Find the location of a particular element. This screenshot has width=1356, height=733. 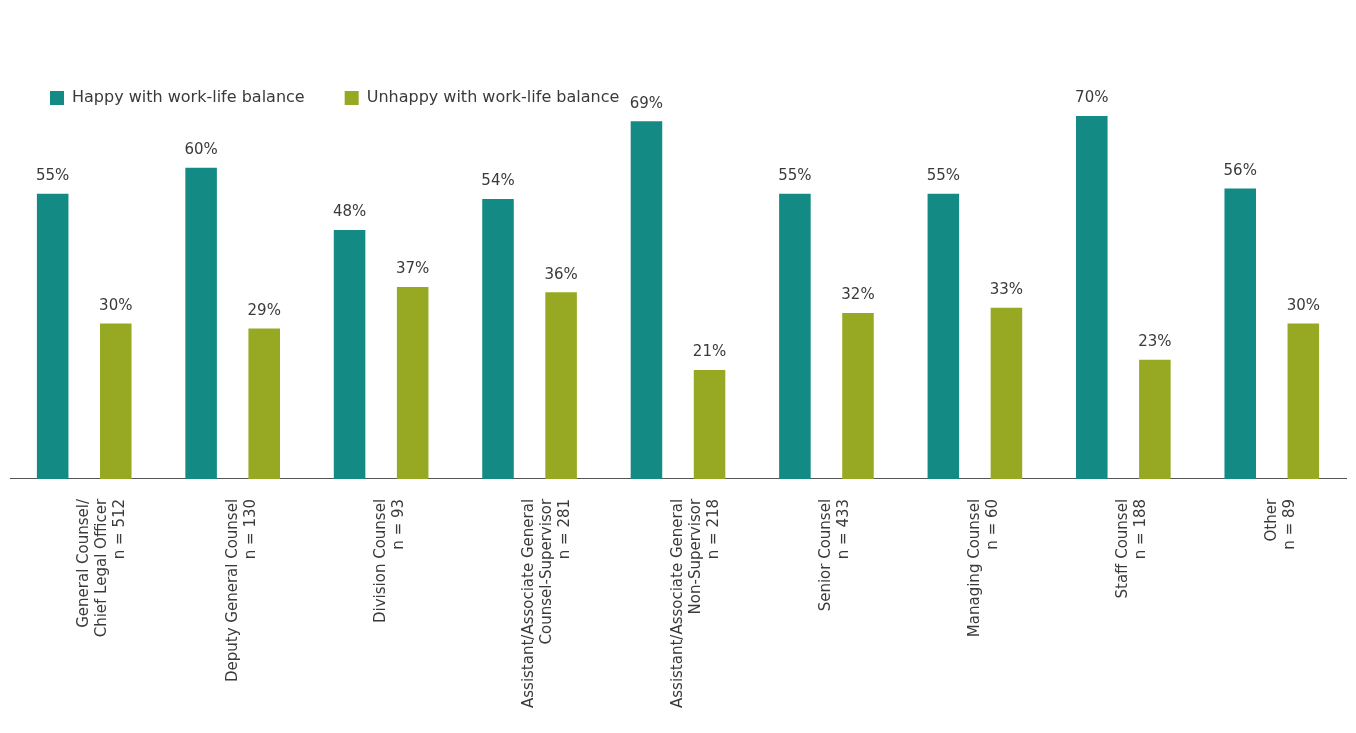

data-label: 33% is located at coordinates (1006, 289).